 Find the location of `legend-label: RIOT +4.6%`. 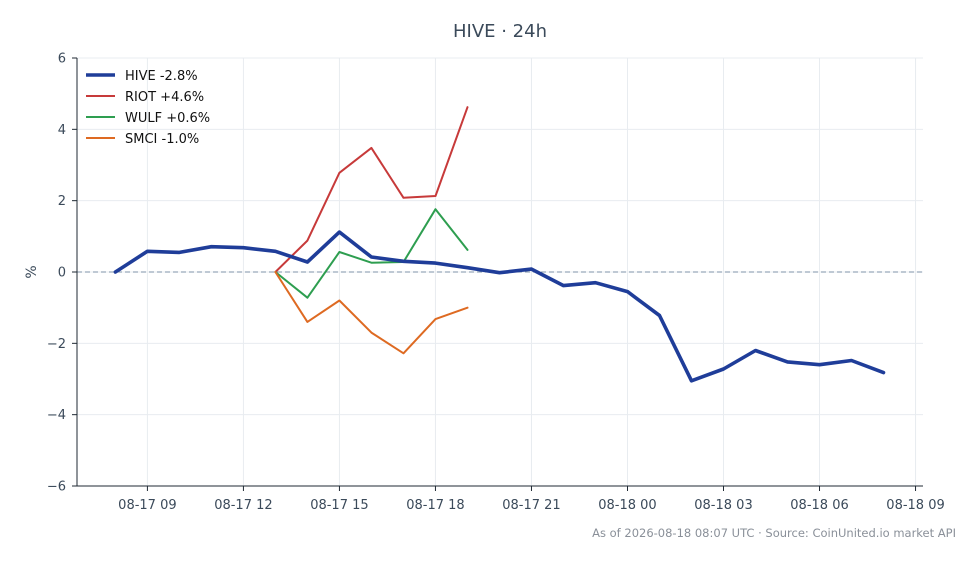

legend-label: RIOT +4.6% is located at coordinates (164, 97).